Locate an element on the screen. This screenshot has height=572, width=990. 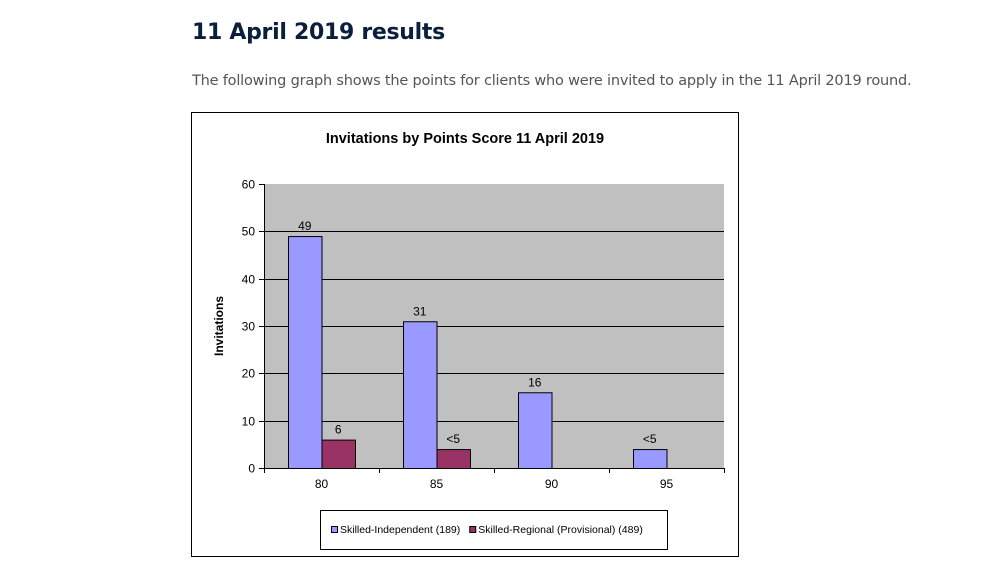
y-tick-label: 50 is located at coordinates (249, 232).